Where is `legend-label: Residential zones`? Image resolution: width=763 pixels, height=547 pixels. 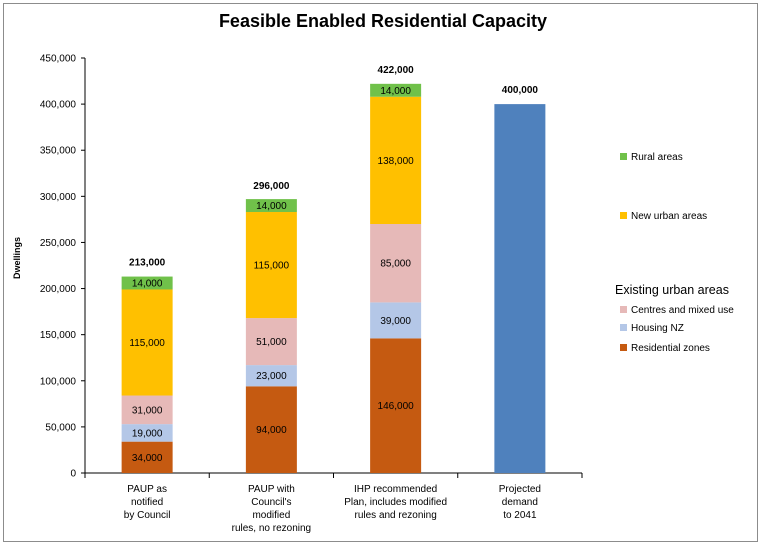 legend-label: Residential zones is located at coordinates (670, 348).